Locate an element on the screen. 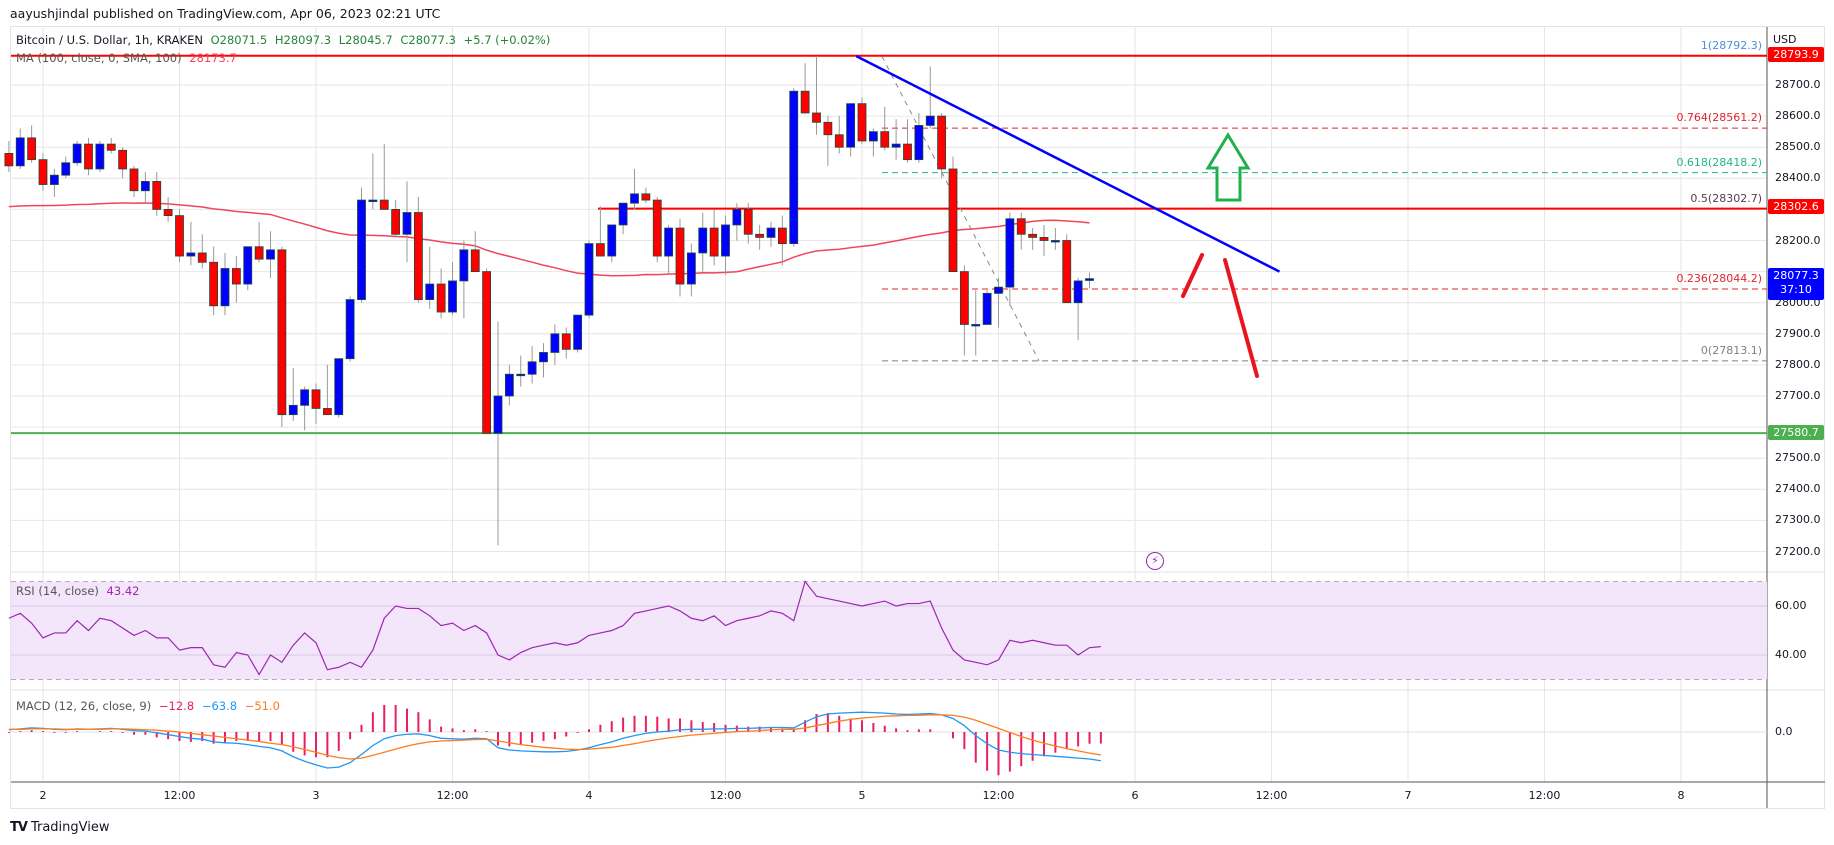  bar-countdown: 37:10 is located at coordinates (1796, 289).